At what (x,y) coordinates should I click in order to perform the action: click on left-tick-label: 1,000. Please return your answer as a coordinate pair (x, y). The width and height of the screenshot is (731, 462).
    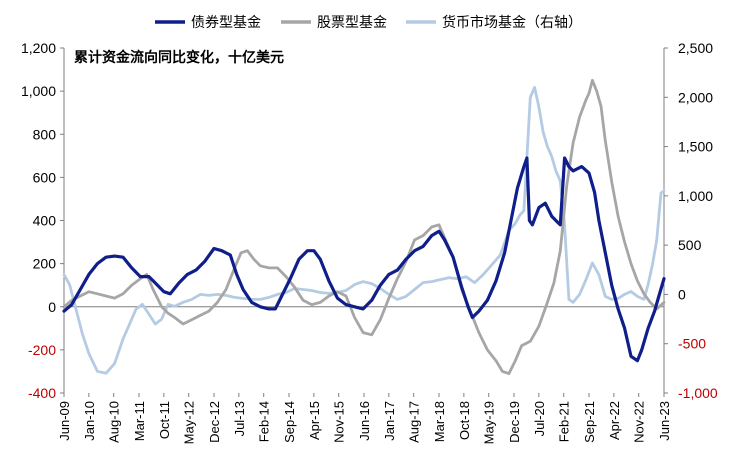
    Looking at the image, I should click on (38, 91).